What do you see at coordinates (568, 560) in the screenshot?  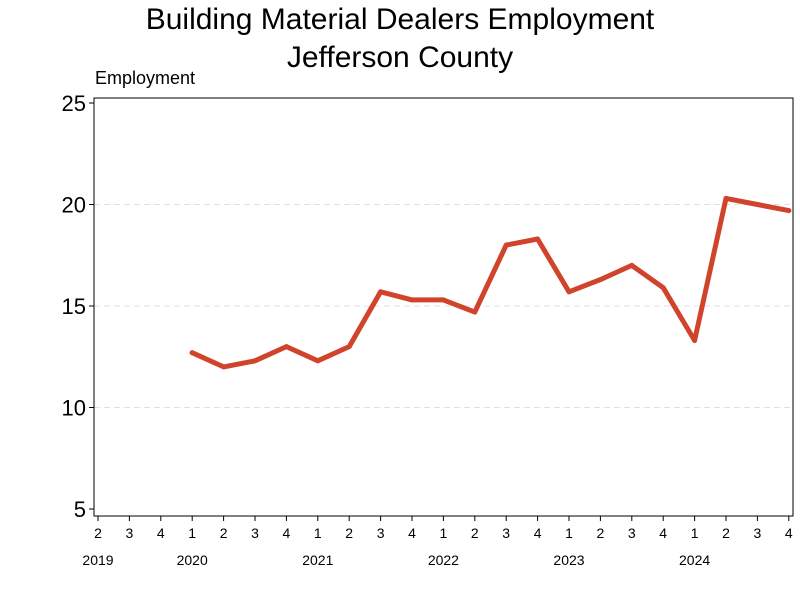 I see `x-year-label: 2023` at bounding box center [568, 560].